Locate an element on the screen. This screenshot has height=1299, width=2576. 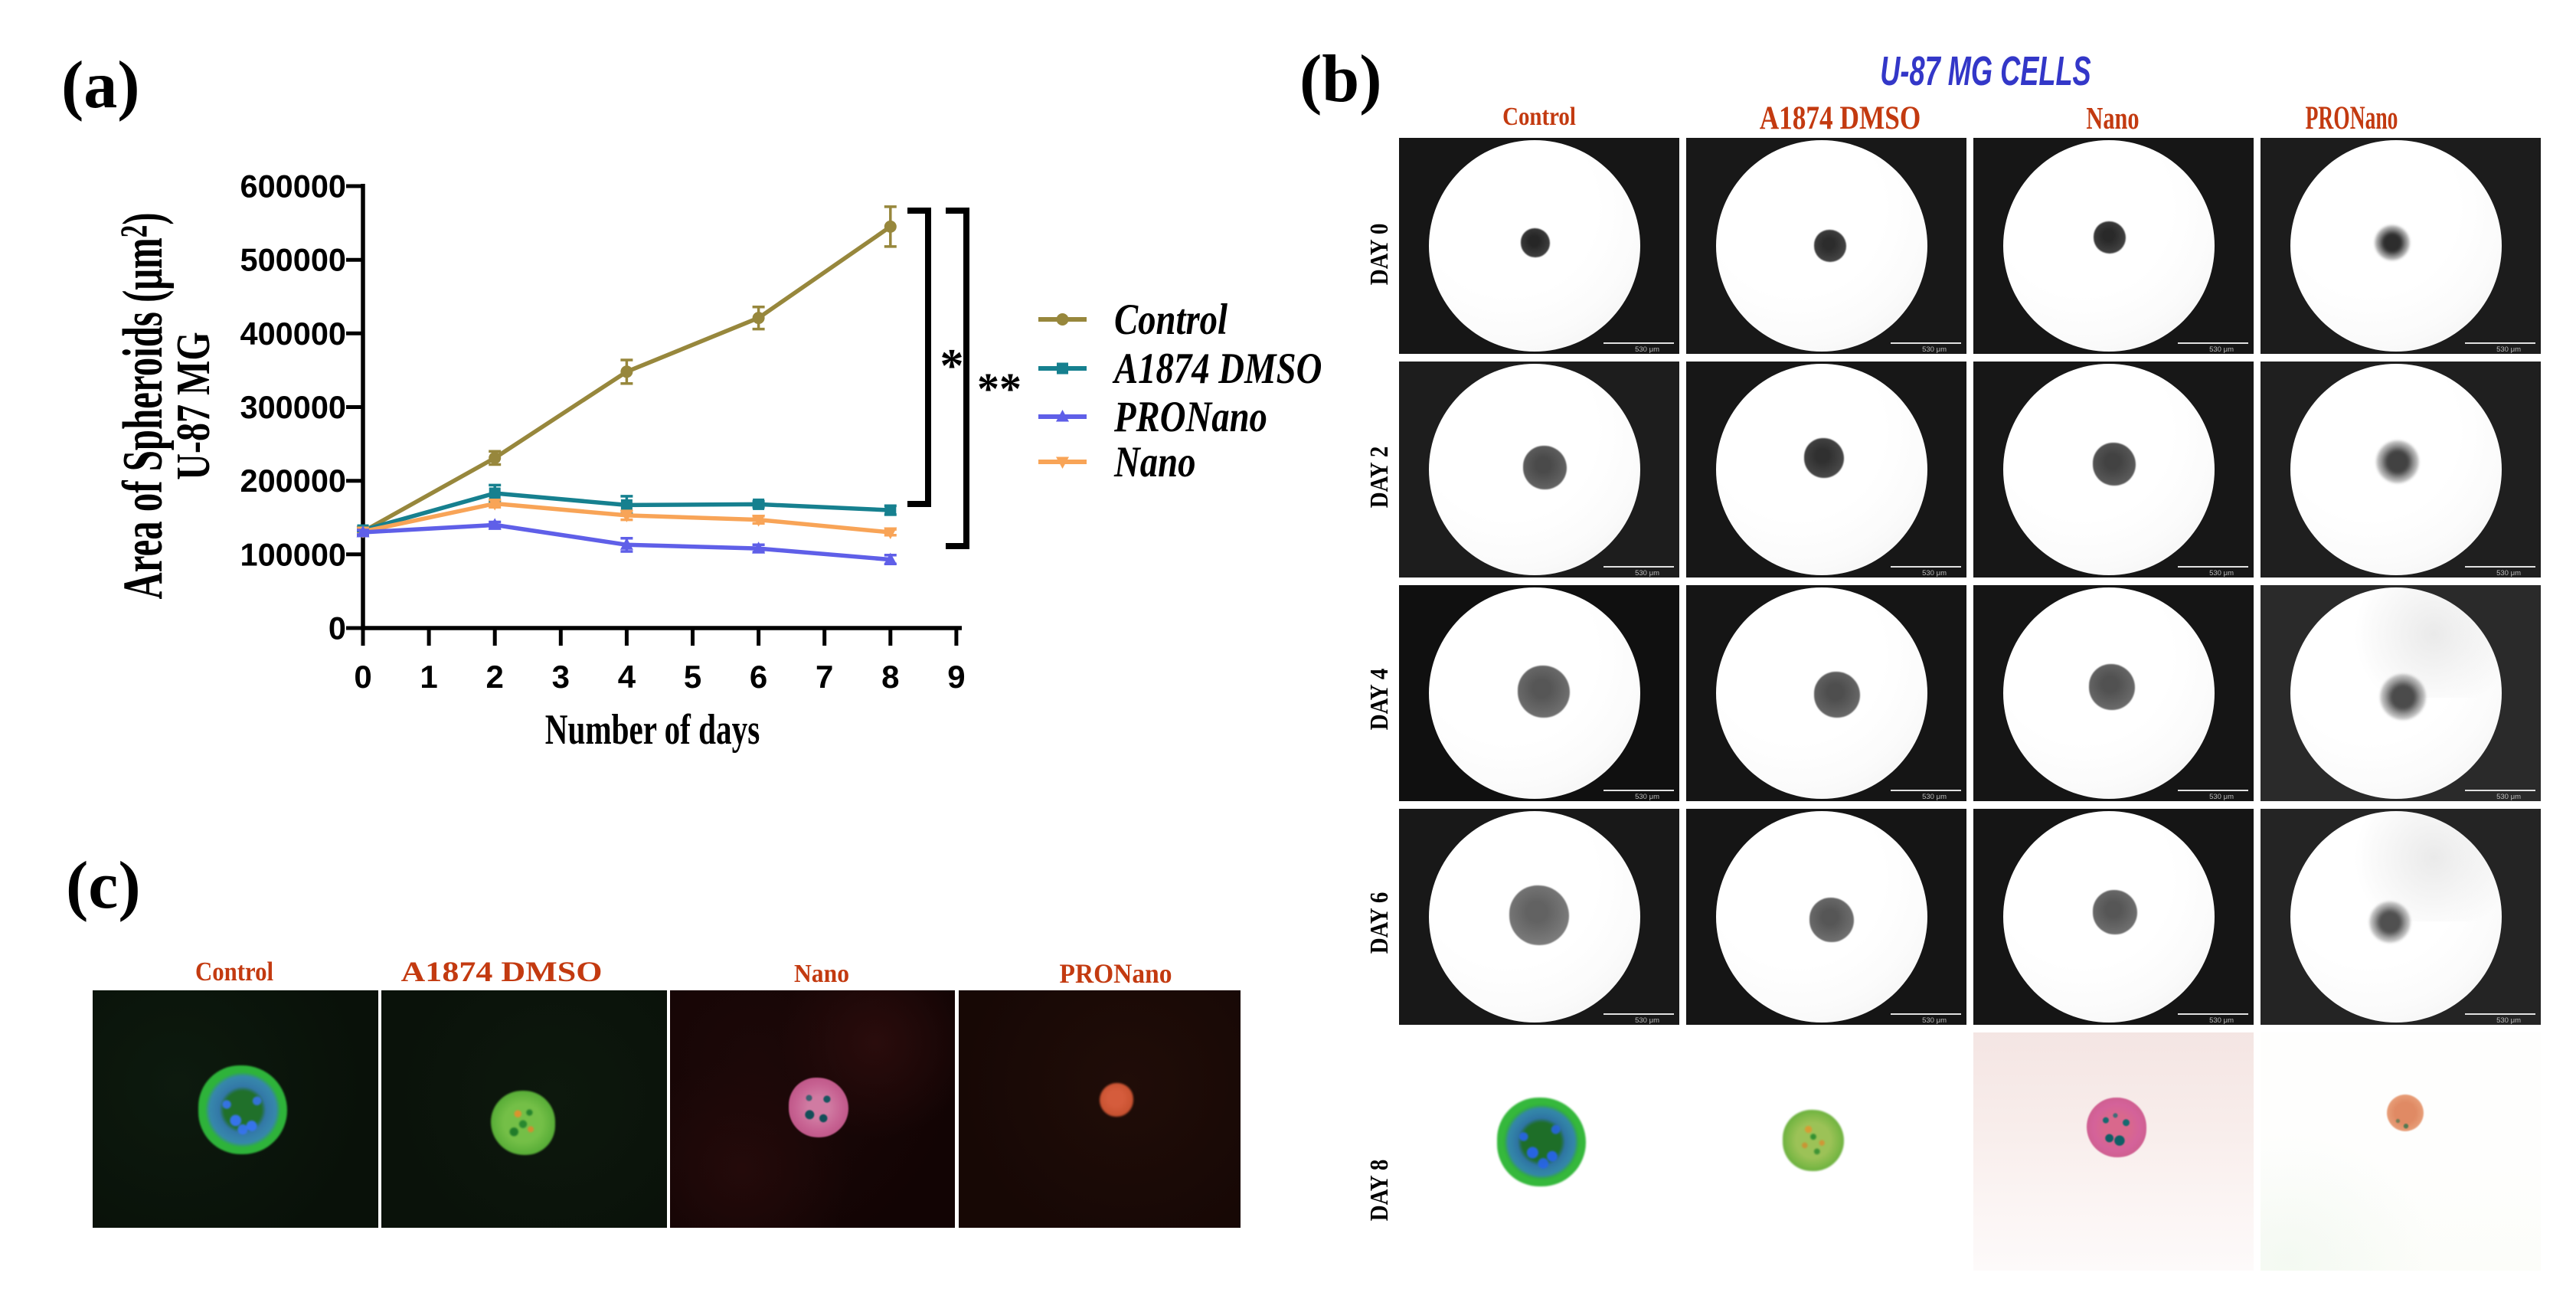
svg-text: U-87 MG is located at coordinates (193, 405).